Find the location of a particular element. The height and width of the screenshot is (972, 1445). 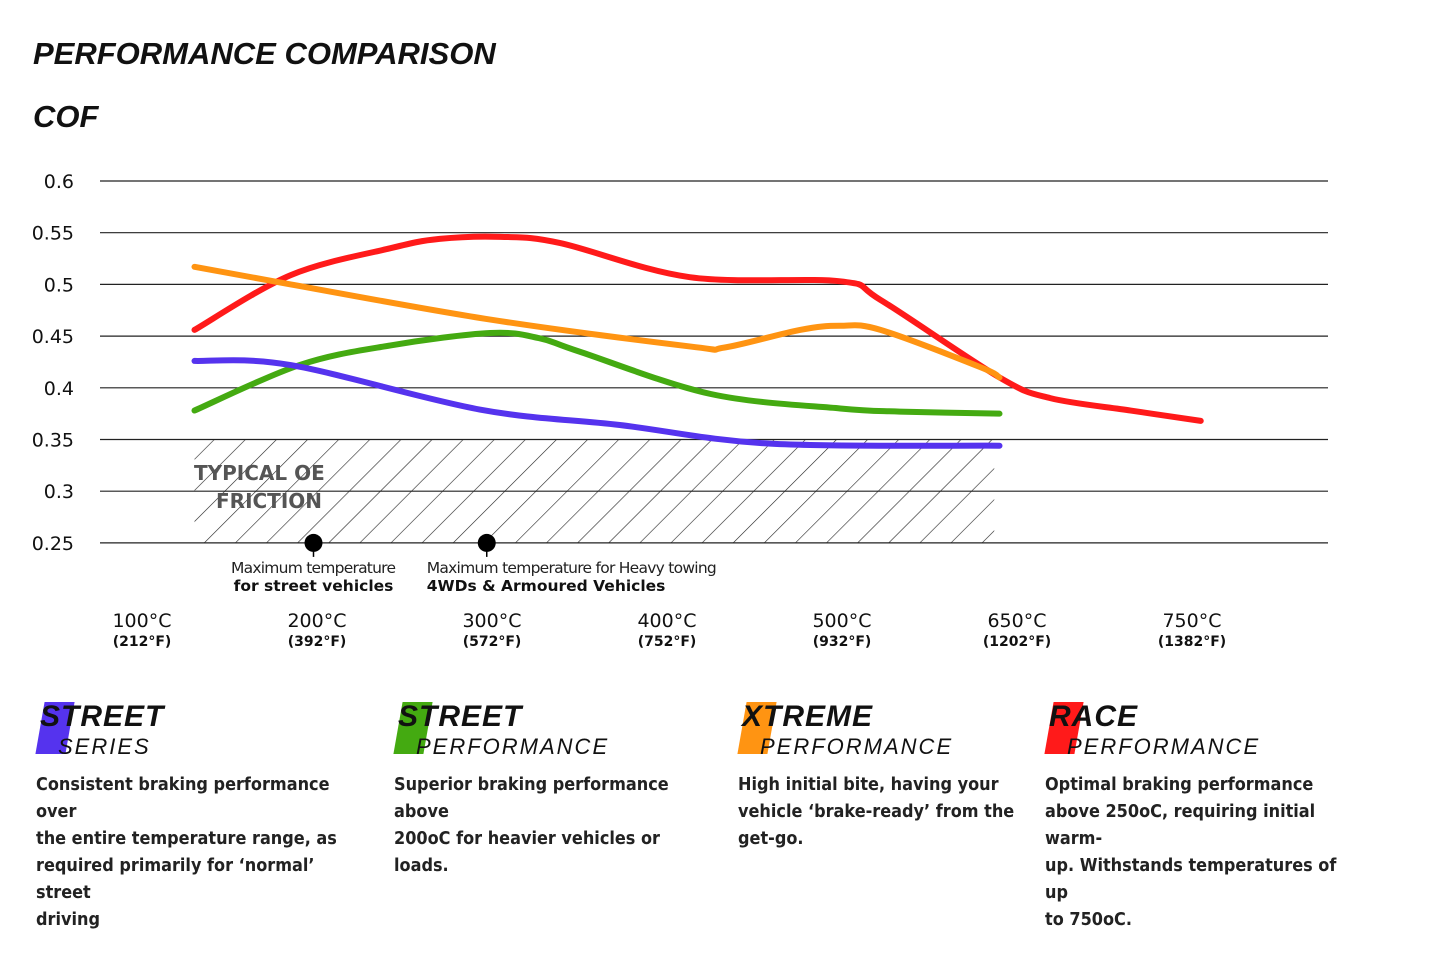

x-tick-sublabel: (752°F) is located at coordinates (667, 642).